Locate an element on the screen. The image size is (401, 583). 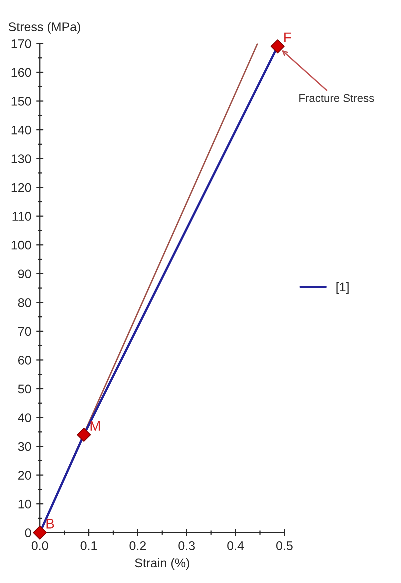
y-tick-label: 50 is located at coordinates (25, 389).